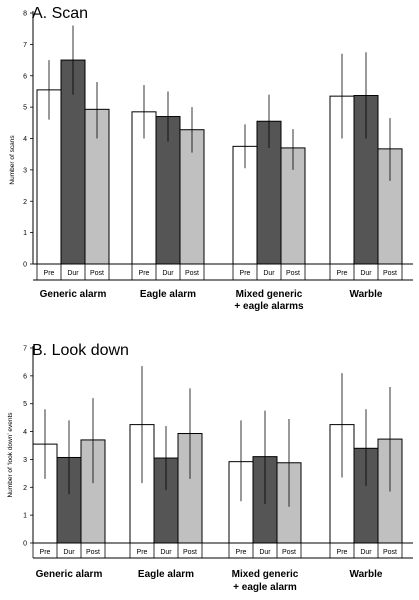 The image size is (419, 600). Describe the element at coordinates (12, 160) in the screenshot. I see `y-axis-label: Number of scans` at that location.